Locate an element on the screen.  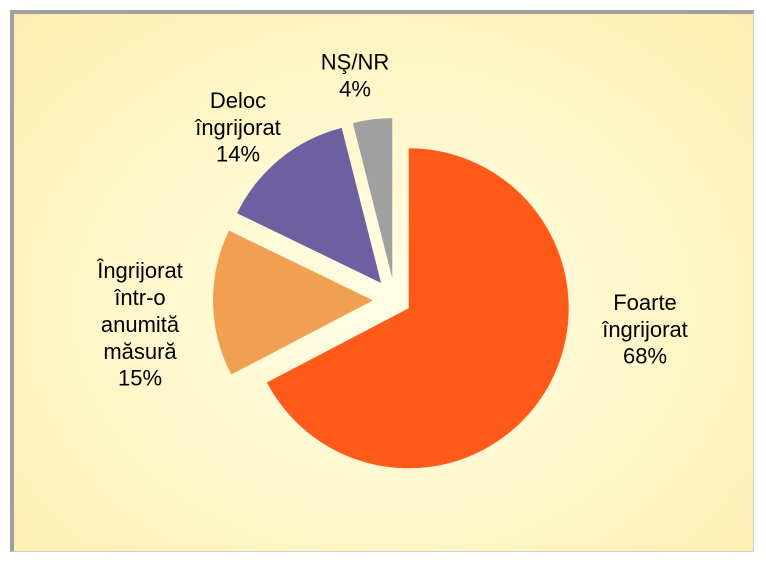
slice-value: 4% is located at coordinates (355, 89).